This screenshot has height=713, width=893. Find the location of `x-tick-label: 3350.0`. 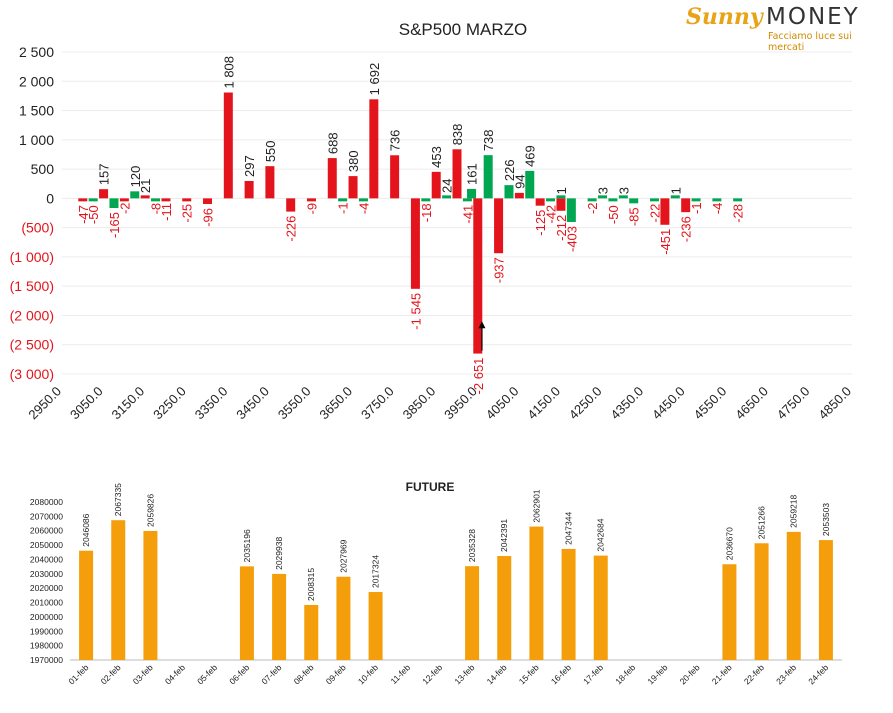

x-tick-label: 3350.0 is located at coordinates (211, 403).